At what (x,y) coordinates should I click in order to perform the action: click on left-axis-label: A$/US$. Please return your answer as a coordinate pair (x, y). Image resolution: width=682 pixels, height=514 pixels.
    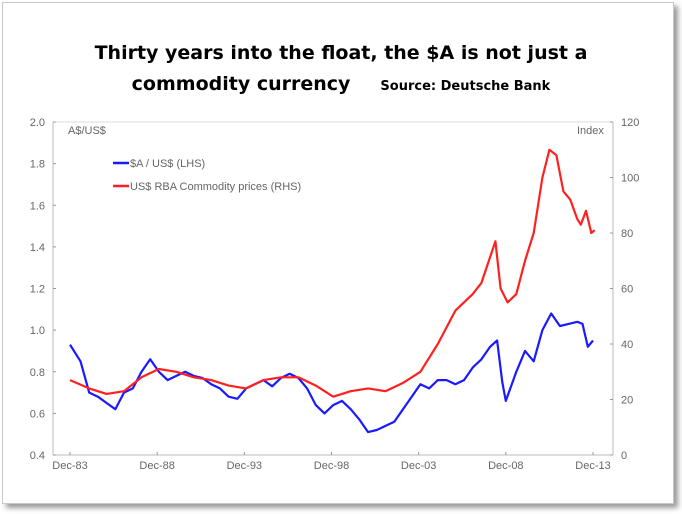
    Looking at the image, I should click on (87, 131).